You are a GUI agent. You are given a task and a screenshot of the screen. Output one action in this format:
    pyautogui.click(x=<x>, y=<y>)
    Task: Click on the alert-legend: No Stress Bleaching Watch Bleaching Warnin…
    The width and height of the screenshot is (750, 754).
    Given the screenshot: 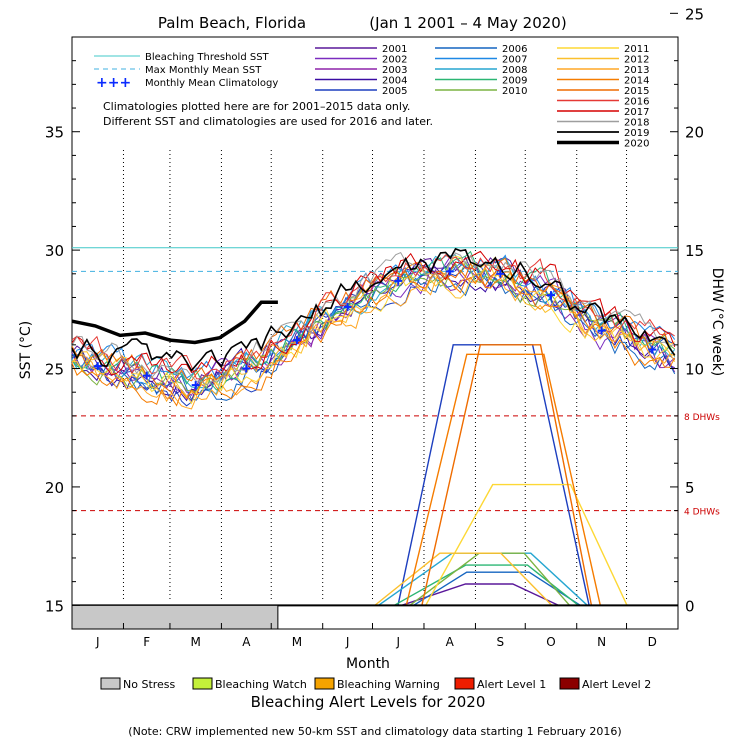 What is the action you would take?
    pyautogui.click(x=375, y=684)
    